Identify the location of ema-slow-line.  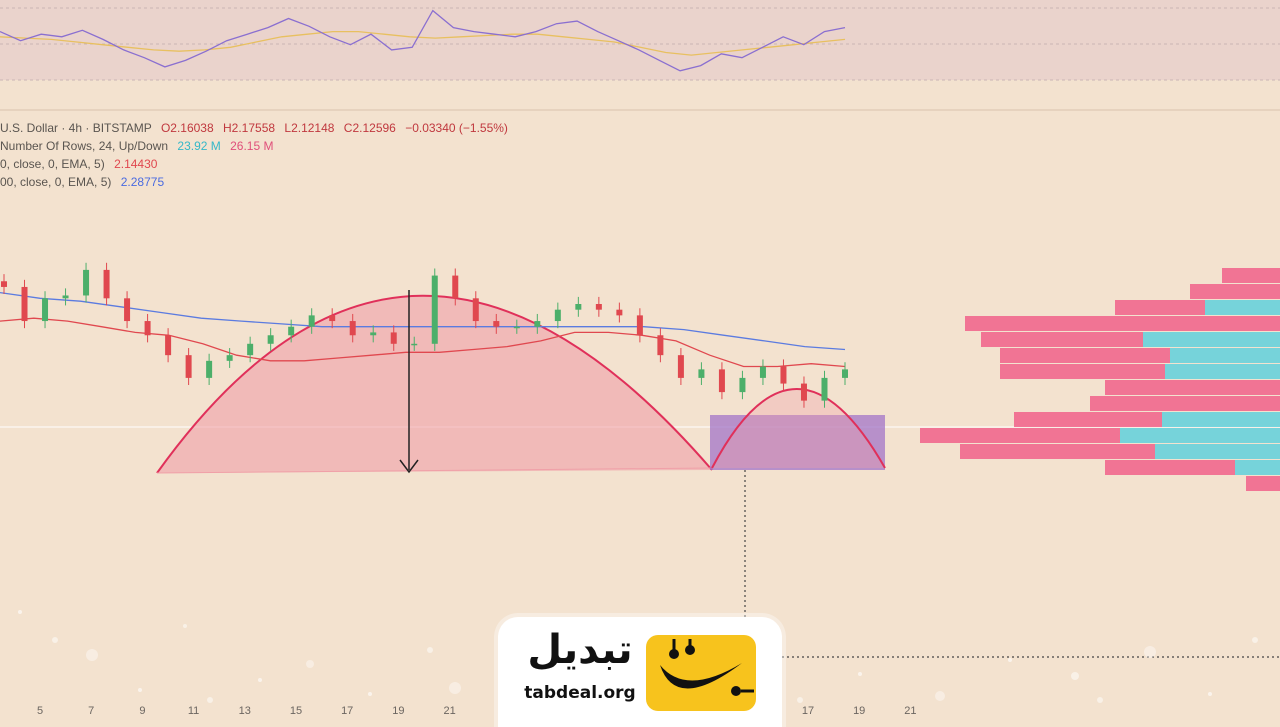
(423, 321).